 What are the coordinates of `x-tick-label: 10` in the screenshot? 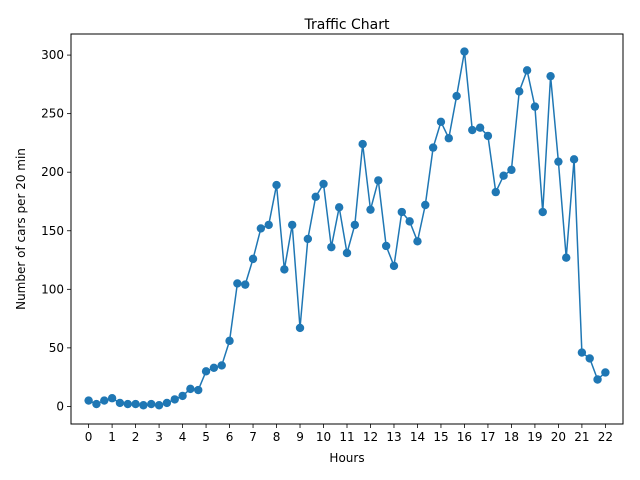 It's located at (323, 437).